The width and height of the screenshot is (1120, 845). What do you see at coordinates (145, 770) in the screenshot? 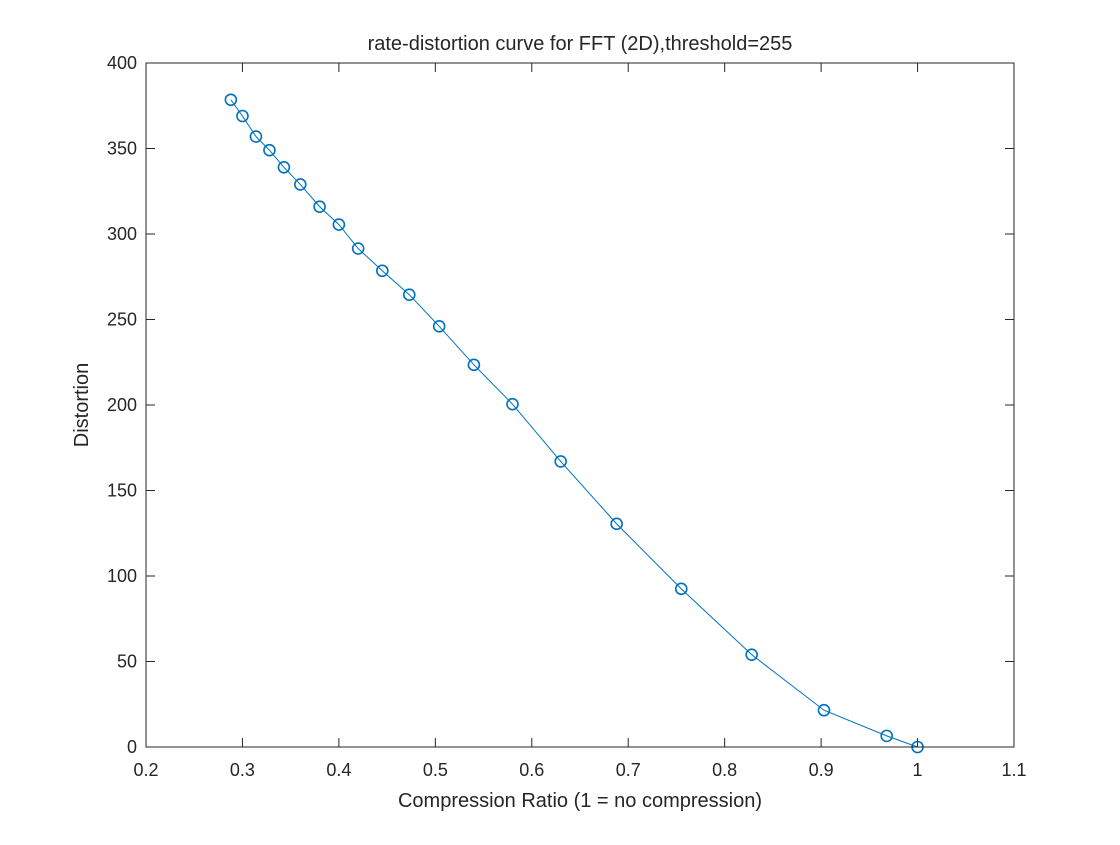
I see `x-tick-label: 0.2` at bounding box center [145, 770].